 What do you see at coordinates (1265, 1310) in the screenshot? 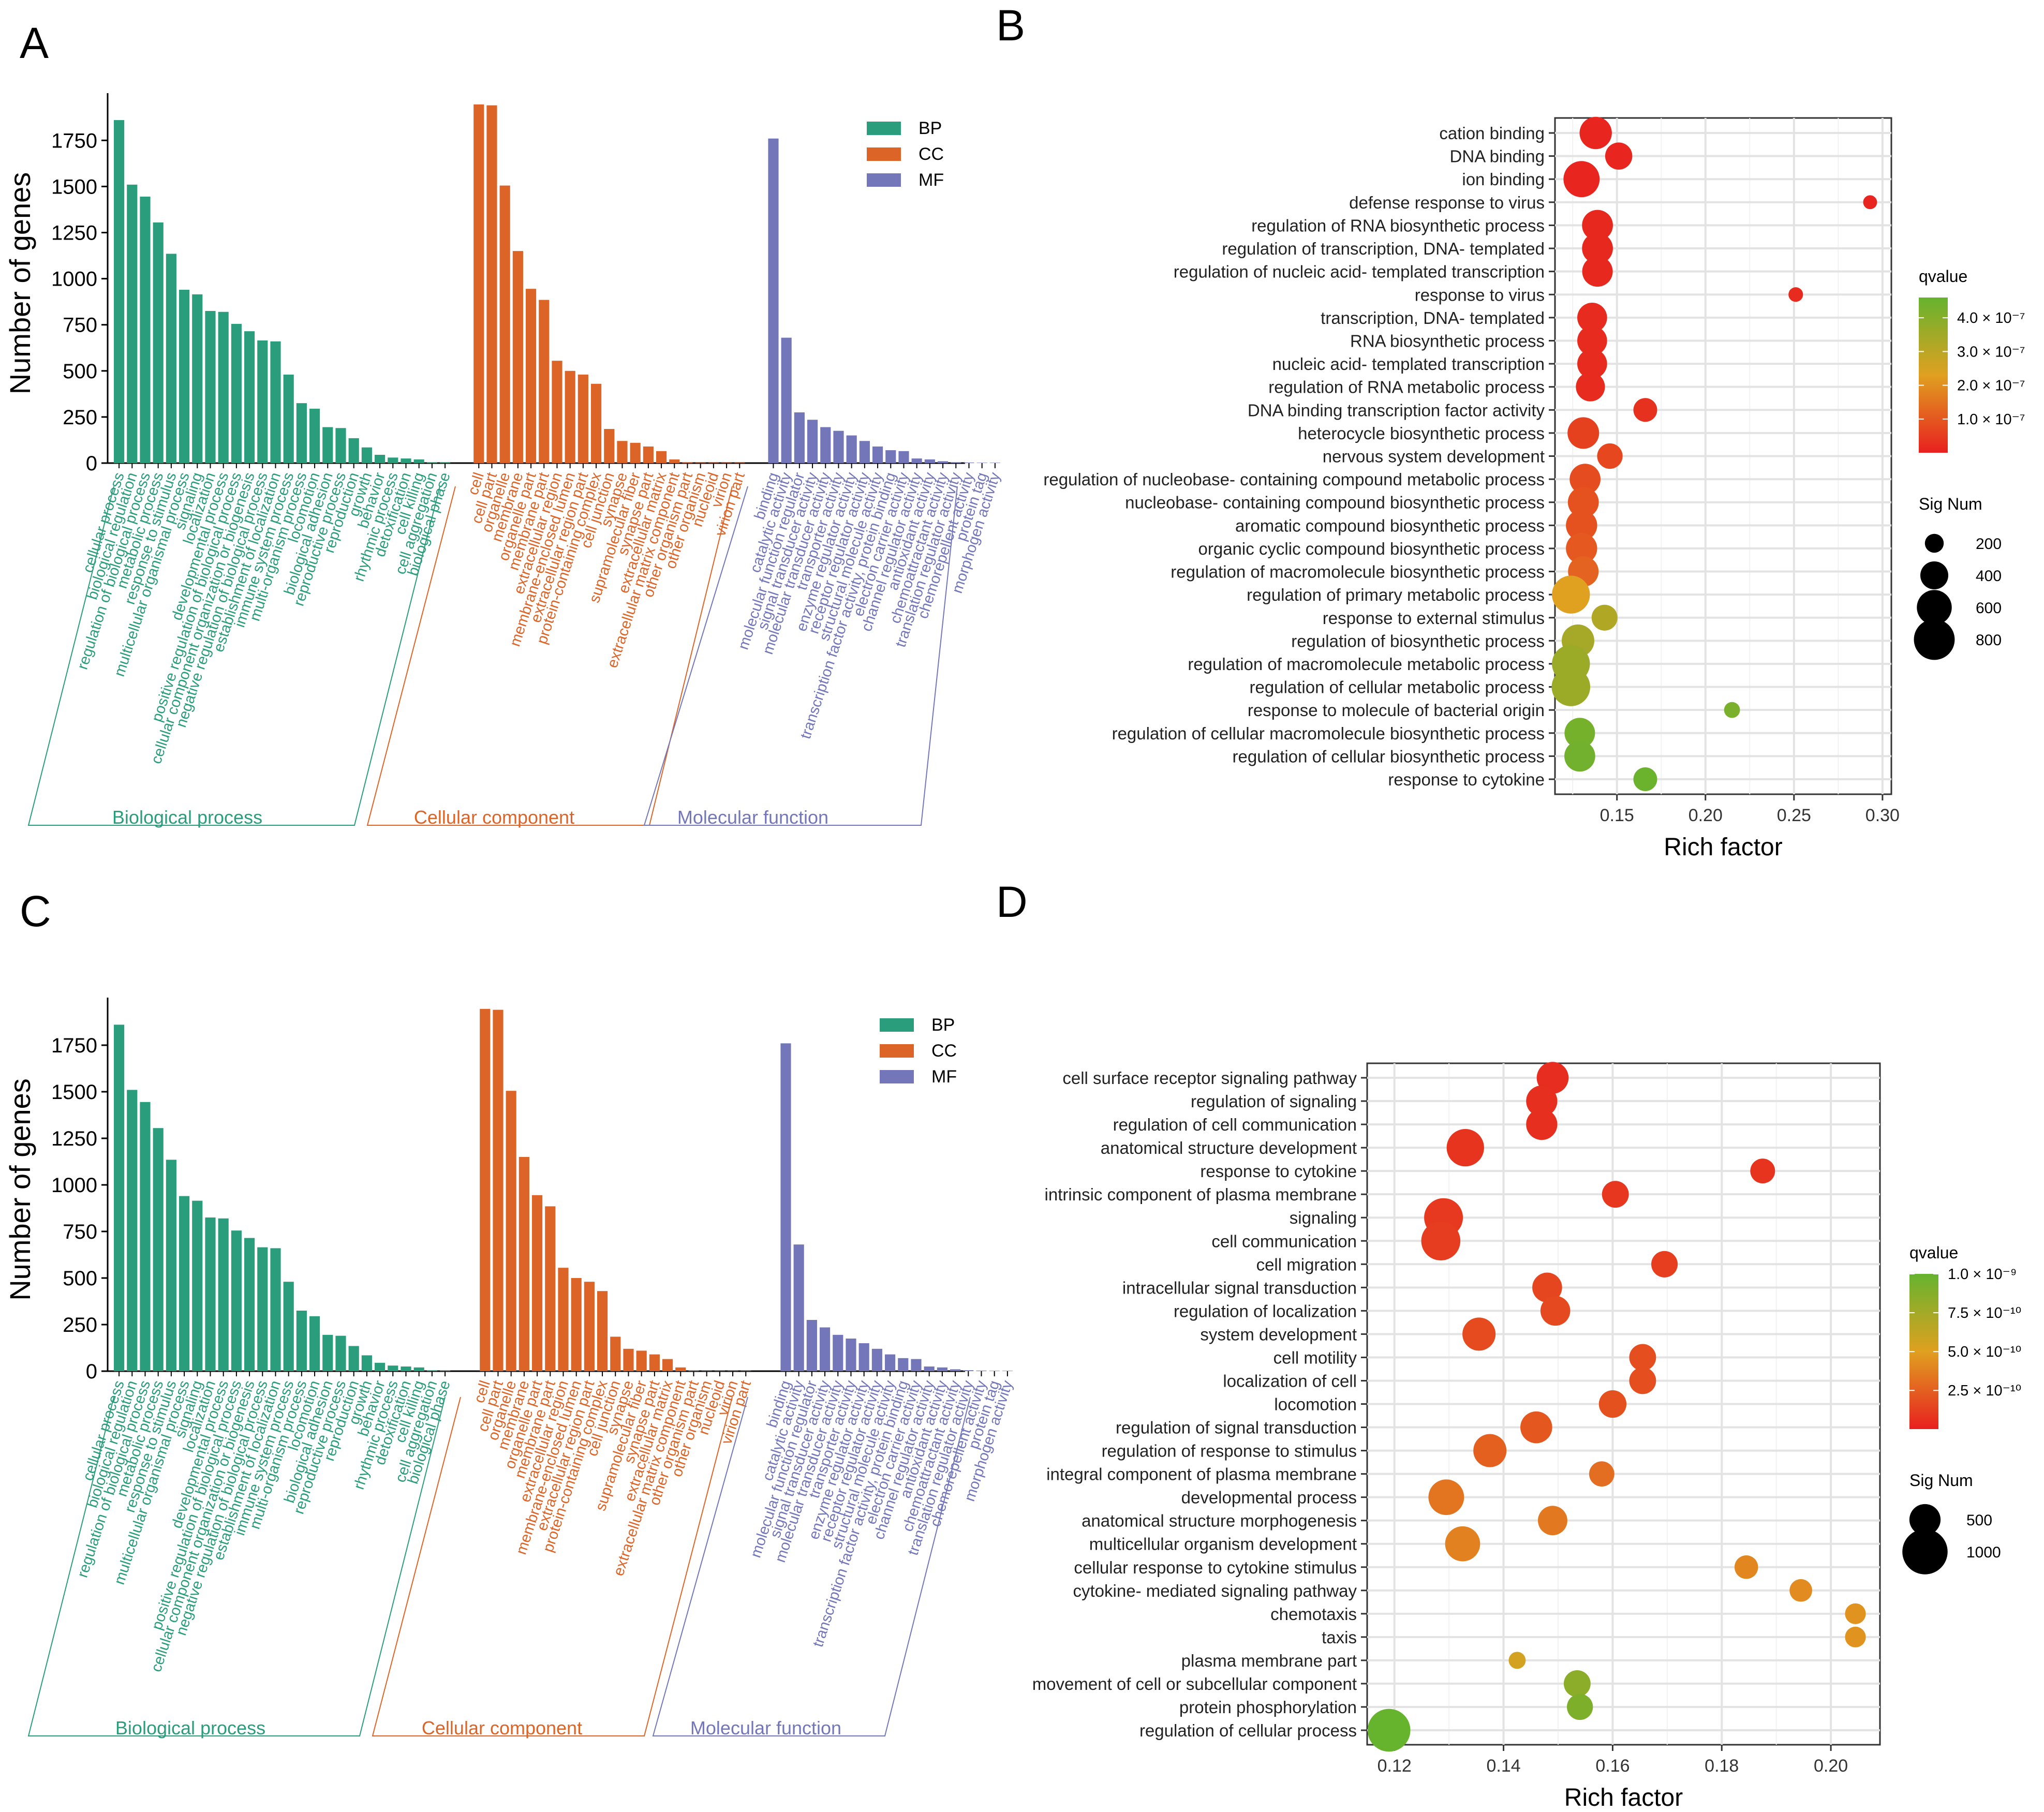
I see `y-tick-label: regulation of localization` at bounding box center [1265, 1310].